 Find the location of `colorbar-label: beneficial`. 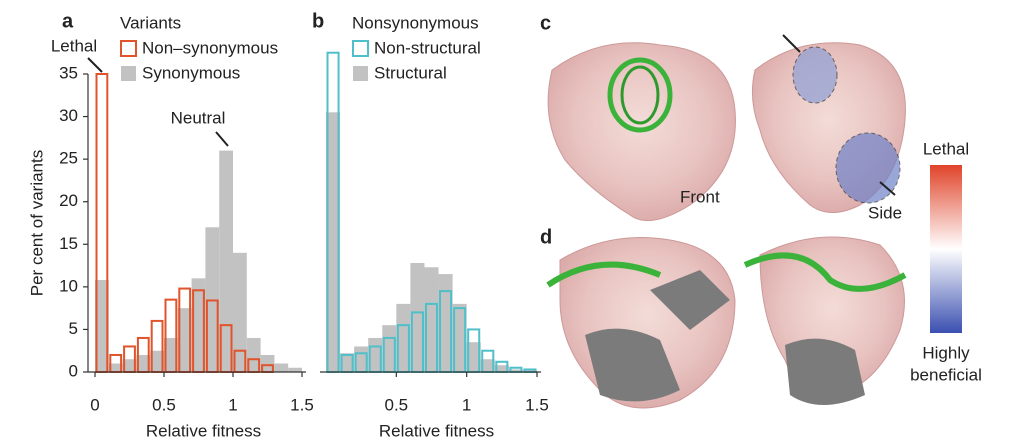

colorbar-label: beneficial is located at coordinates (946, 374).